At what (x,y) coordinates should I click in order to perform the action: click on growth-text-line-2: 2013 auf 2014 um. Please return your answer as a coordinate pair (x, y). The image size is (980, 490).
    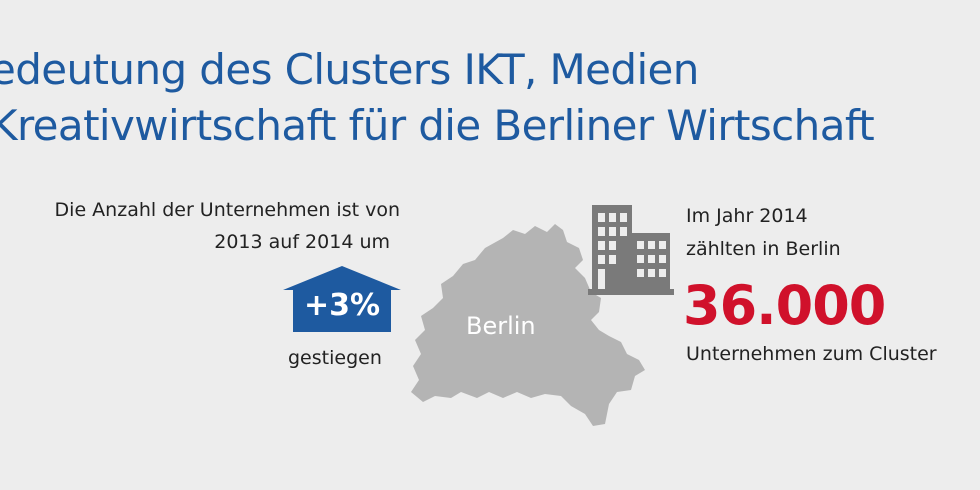
    Looking at the image, I should click on (302, 242).